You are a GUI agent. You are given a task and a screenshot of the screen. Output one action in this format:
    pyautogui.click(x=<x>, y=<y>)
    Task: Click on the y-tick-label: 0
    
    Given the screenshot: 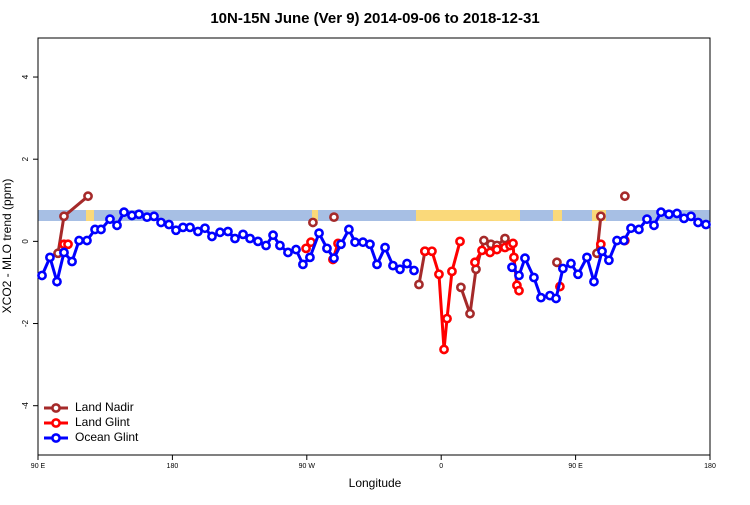 What is the action you would take?
    pyautogui.click(x=25, y=241)
    